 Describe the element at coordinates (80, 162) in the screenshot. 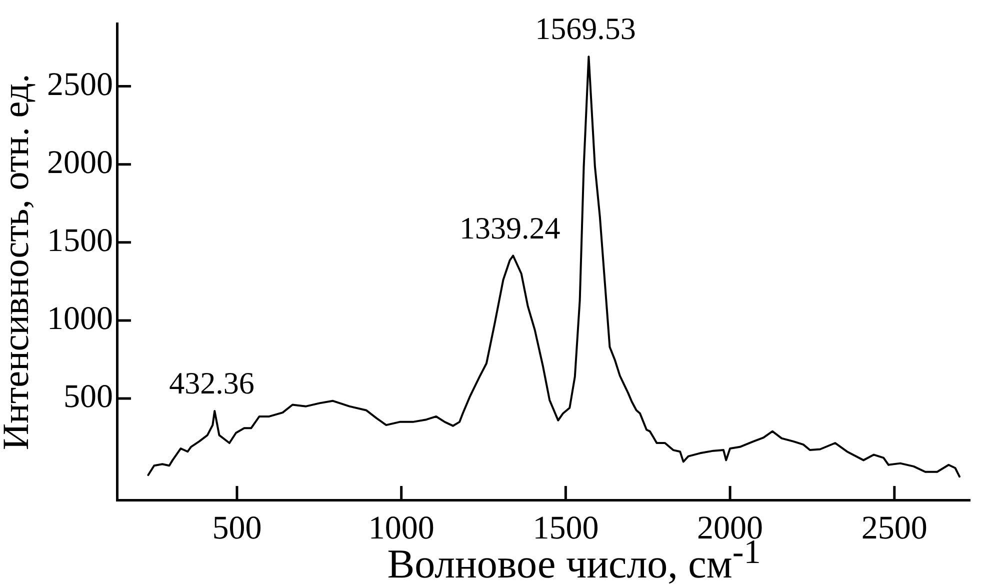

I see `y-tick-label: 2000` at that location.